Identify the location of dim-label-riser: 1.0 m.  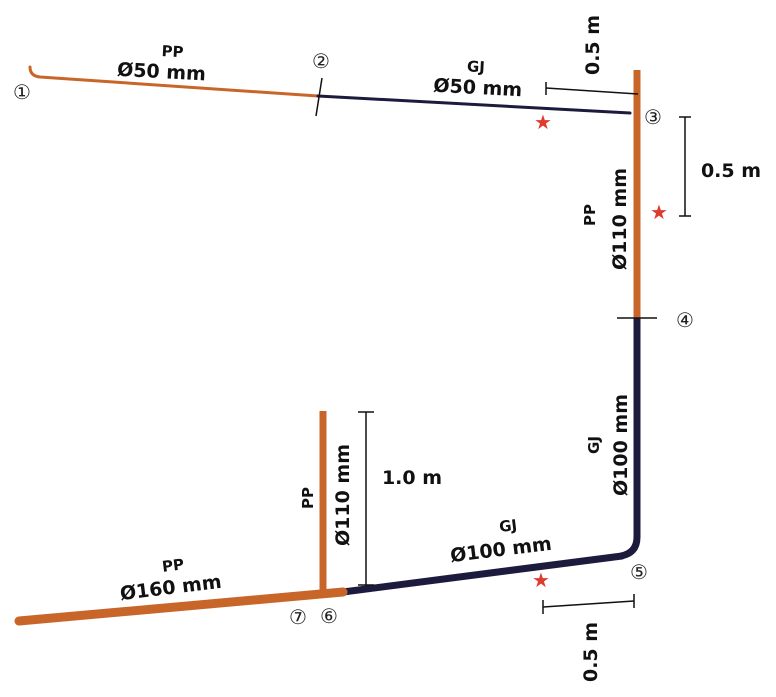
(412, 478).